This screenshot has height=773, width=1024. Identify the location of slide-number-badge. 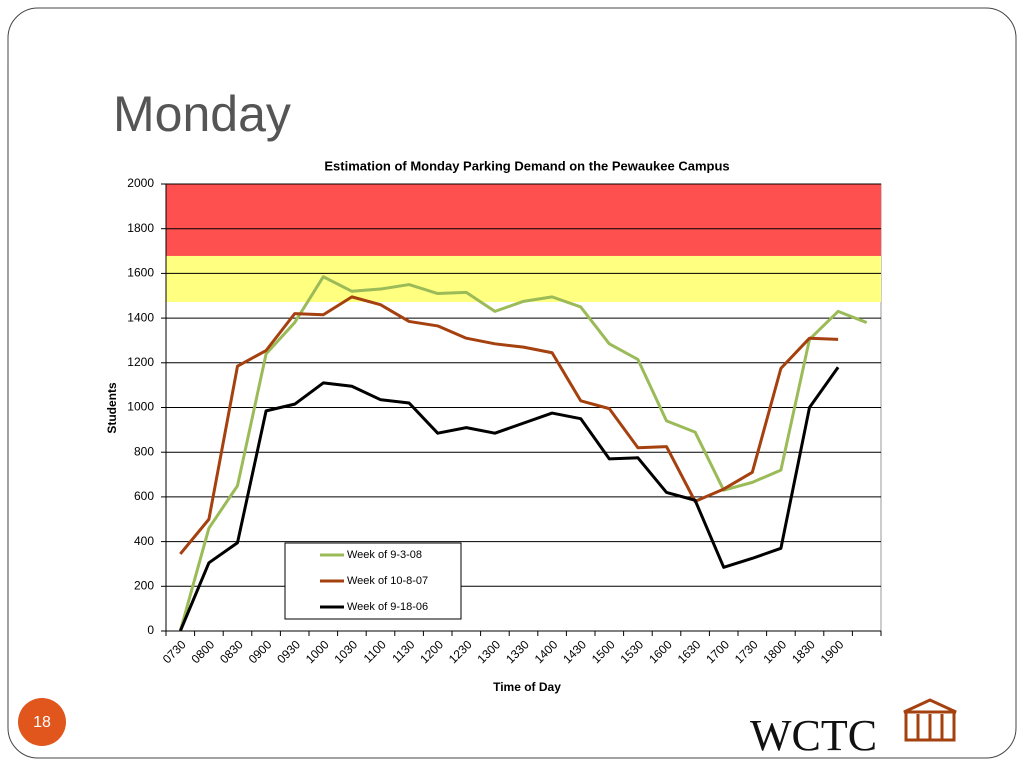
(42, 722).